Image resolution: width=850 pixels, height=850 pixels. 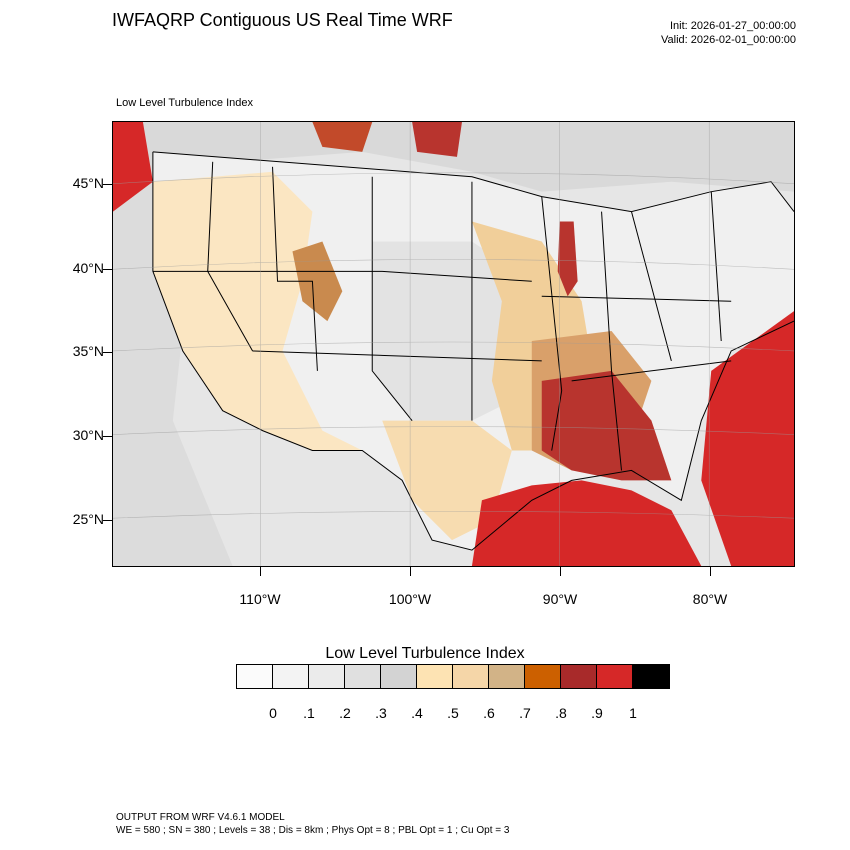 I want to click on lon-tick-110w, so click(x=260, y=571).